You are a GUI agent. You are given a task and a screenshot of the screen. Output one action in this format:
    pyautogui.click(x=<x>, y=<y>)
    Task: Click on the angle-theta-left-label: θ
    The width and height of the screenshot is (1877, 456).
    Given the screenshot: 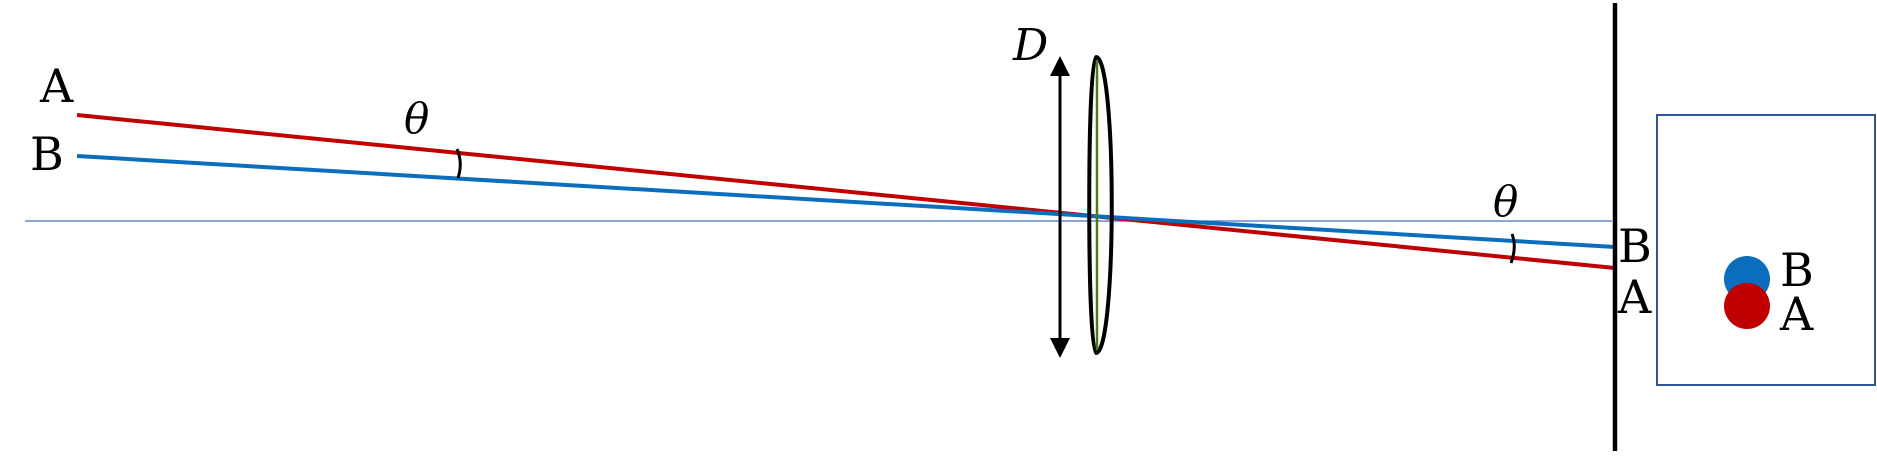 What is the action you would take?
    pyautogui.click(x=416, y=118)
    